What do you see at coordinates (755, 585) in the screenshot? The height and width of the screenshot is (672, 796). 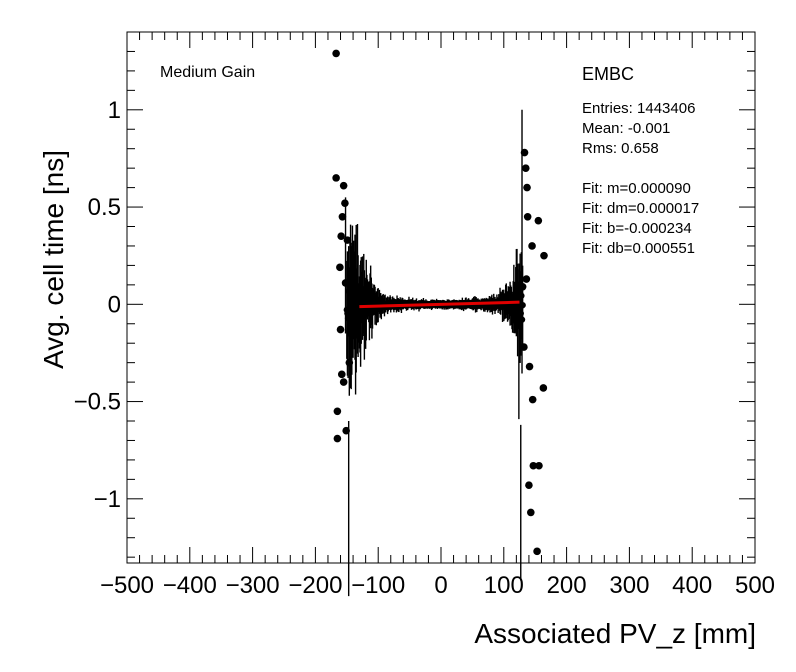 I see `x-tick-label: 500` at bounding box center [755, 585].